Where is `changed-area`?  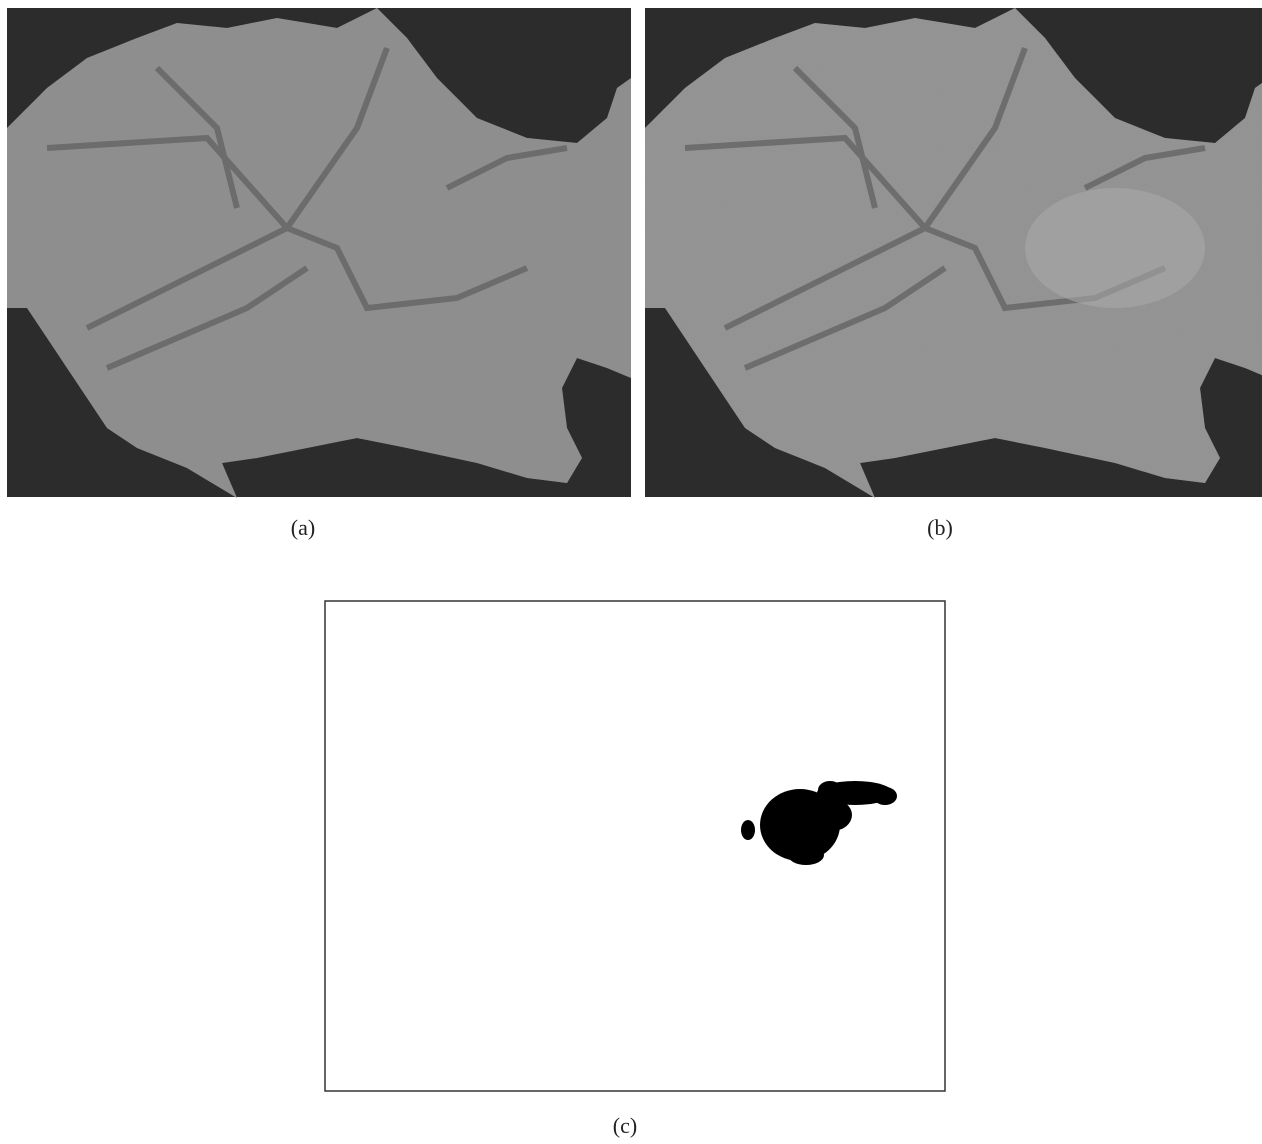
changed-area is located at coordinates (1115, 248).